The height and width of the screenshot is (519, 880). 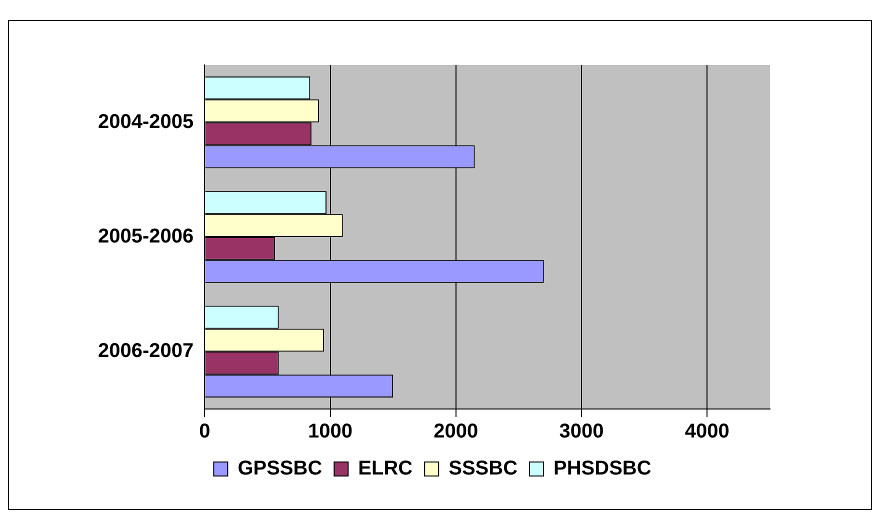 What do you see at coordinates (456, 431) in the screenshot?
I see `x-tick-label: 2000` at bounding box center [456, 431].